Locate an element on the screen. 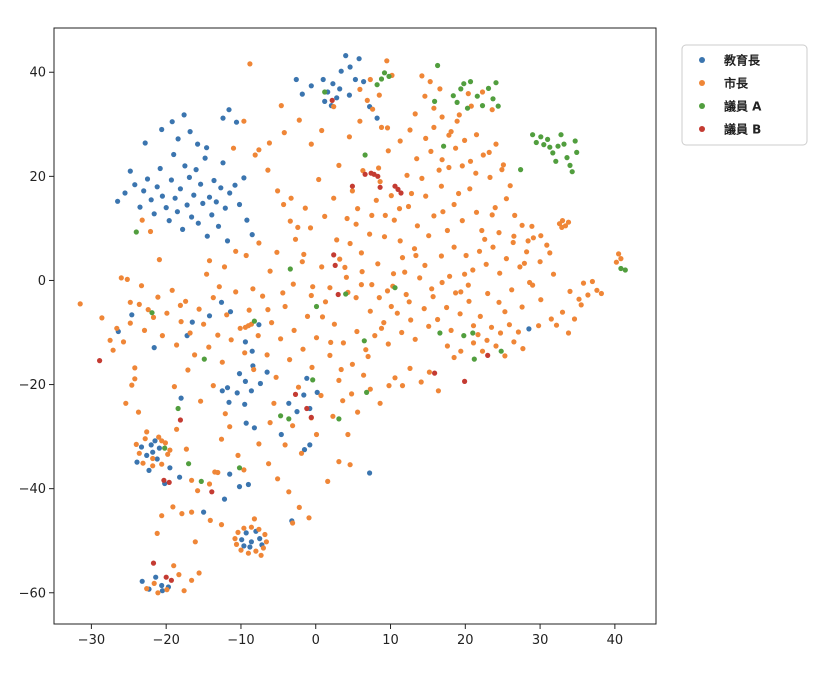  x-tick-label: 0 is located at coordinates (316, 640).